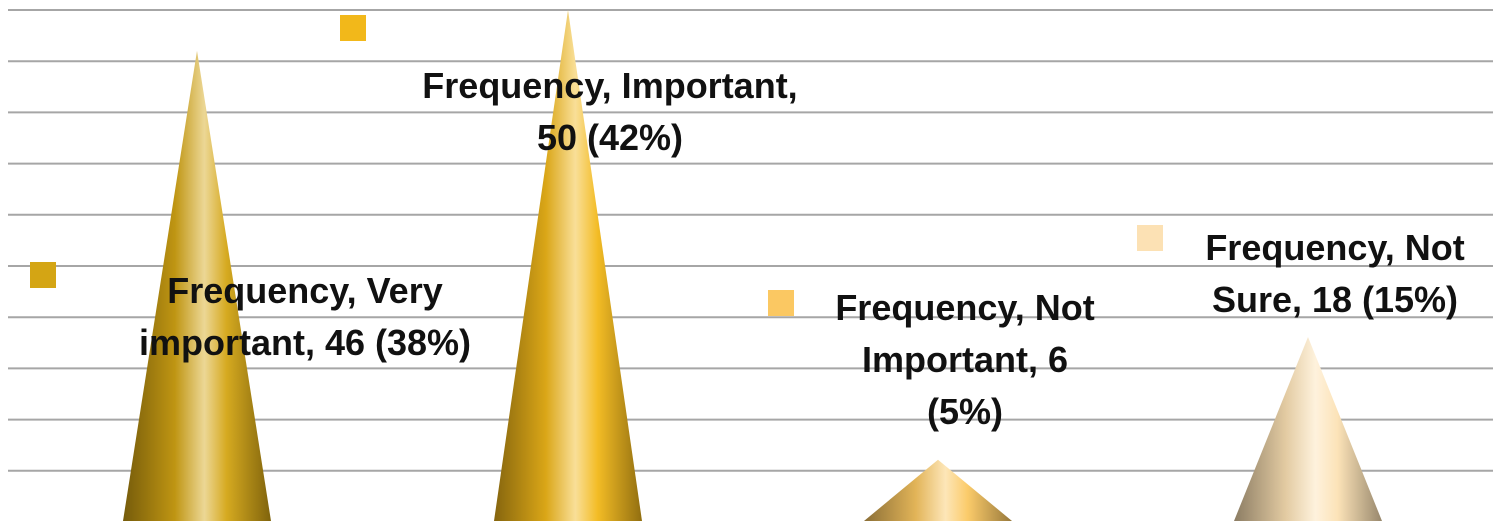  Describe the element at coordinates (610, 111) in the screenshot. I see `data-label-text: Frequency, Important, 50 (42%)` at that location.